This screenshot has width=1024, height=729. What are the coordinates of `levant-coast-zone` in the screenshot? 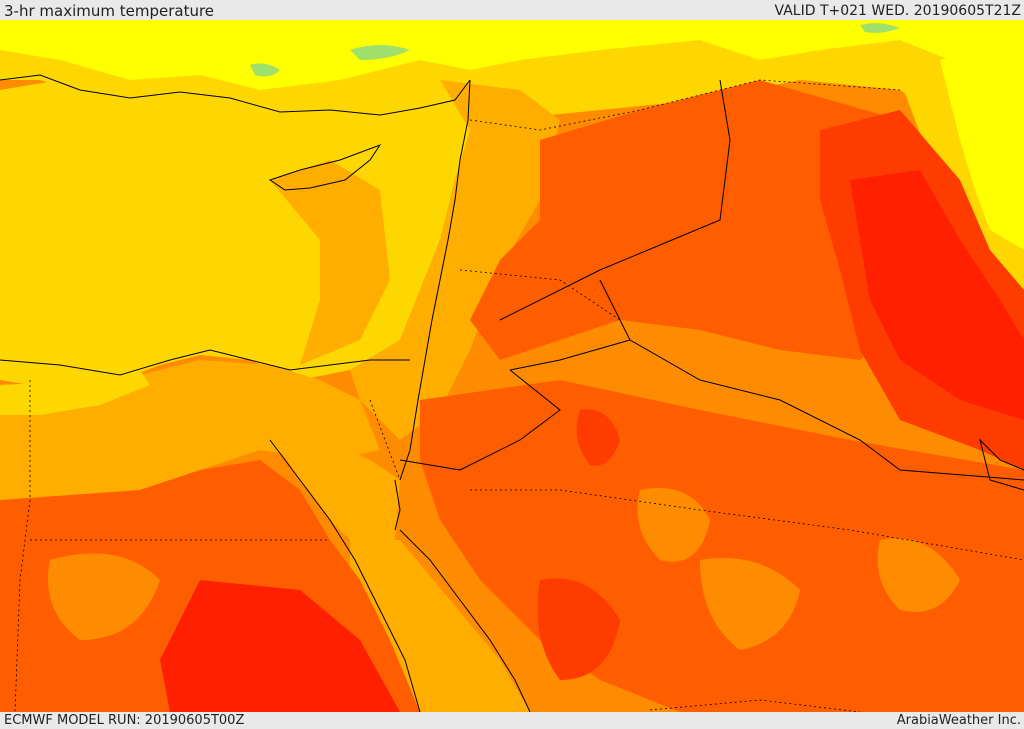 It's located at (455, 260).